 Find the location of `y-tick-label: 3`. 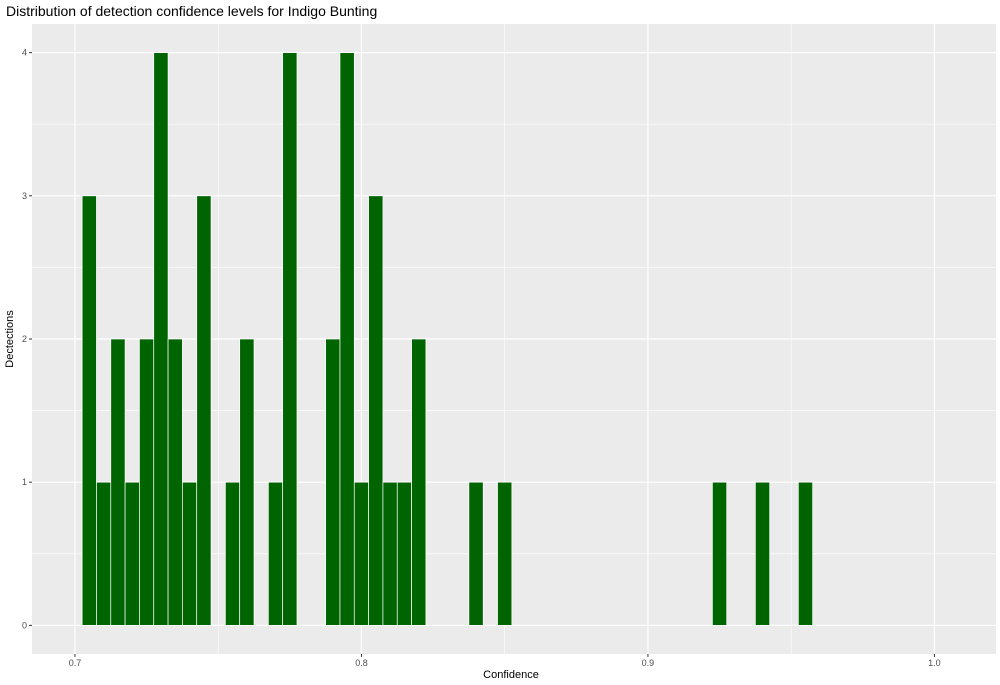

y-tick-label: 3 is located at coordinates (24, 196).